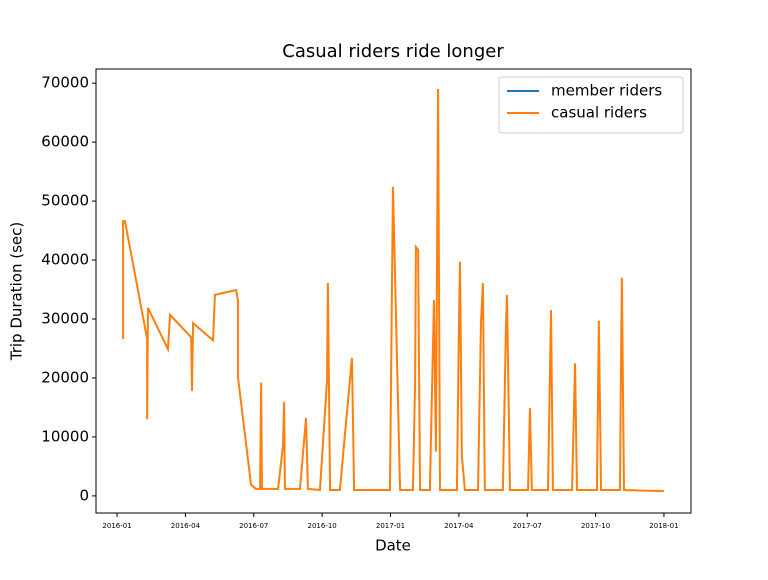  Describe the element at coordinates (595, 526) in the screenshot. I see `x-tick-label: 2017-10` at that location.